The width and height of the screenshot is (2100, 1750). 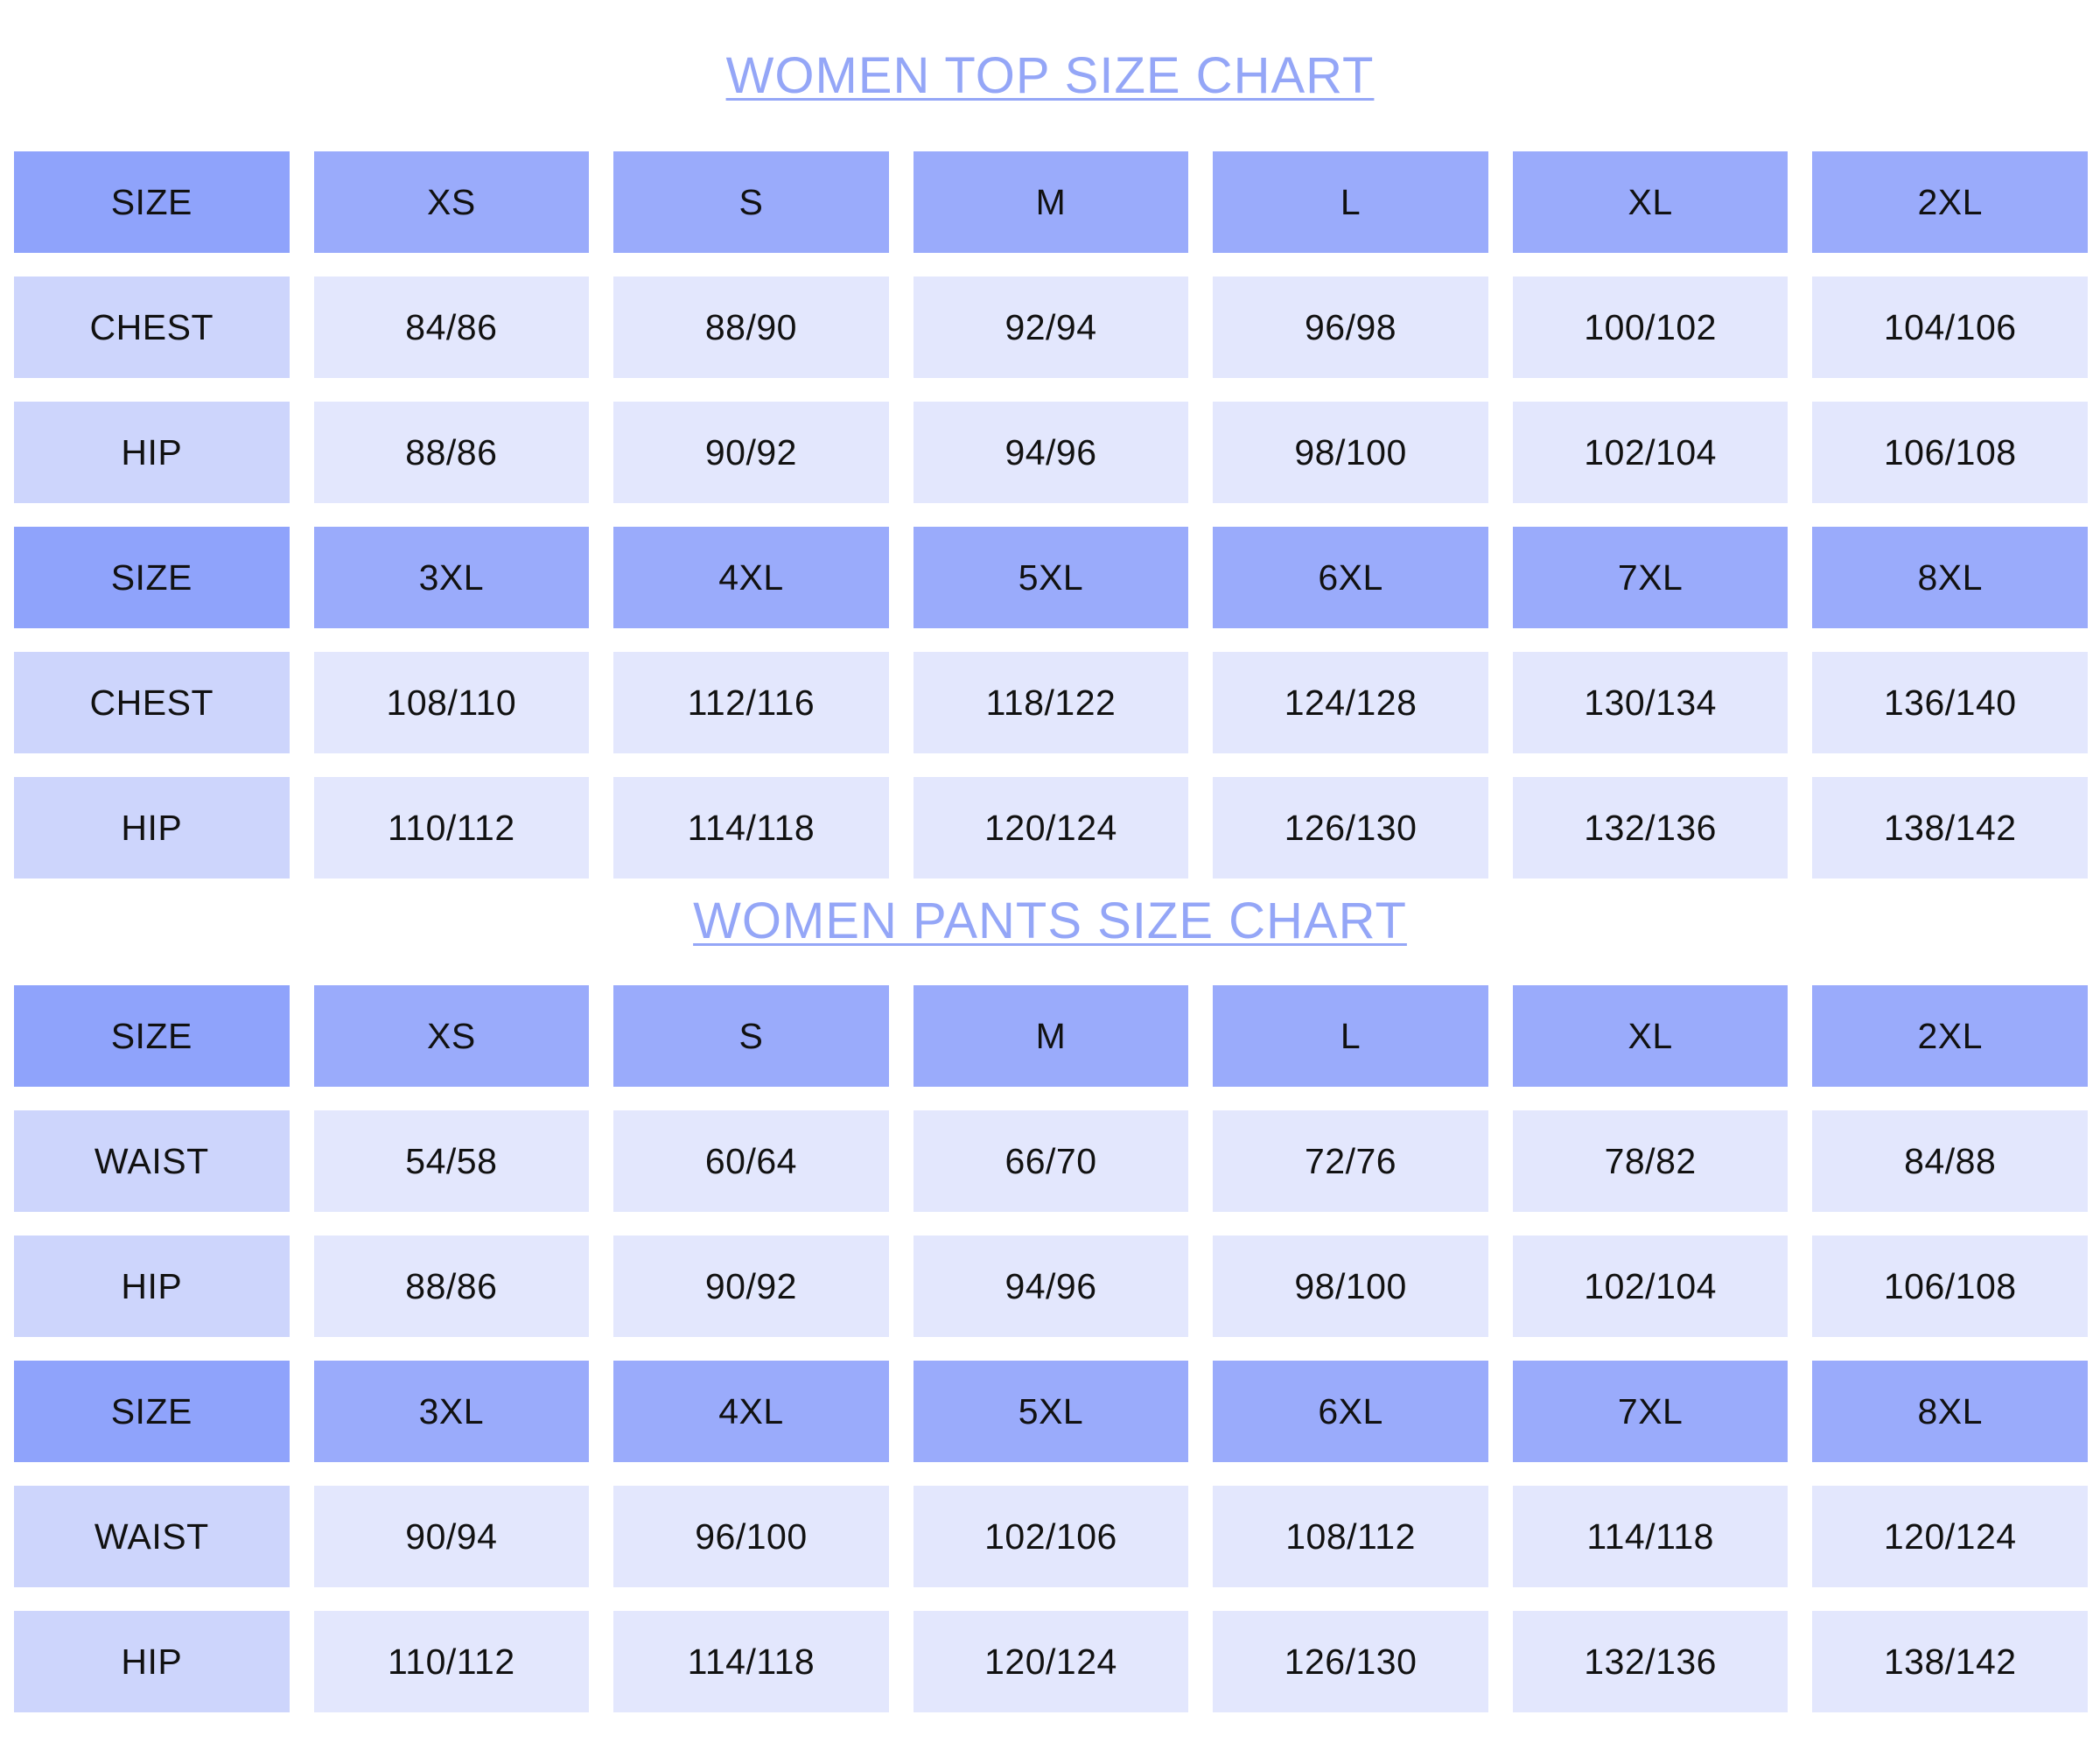 What do you see at coordinates (1050, 75) in the screenshot?
I see `top-size-chart-title: WOMEN TOP SIZE CHART` at bounding box center [1050, 75].